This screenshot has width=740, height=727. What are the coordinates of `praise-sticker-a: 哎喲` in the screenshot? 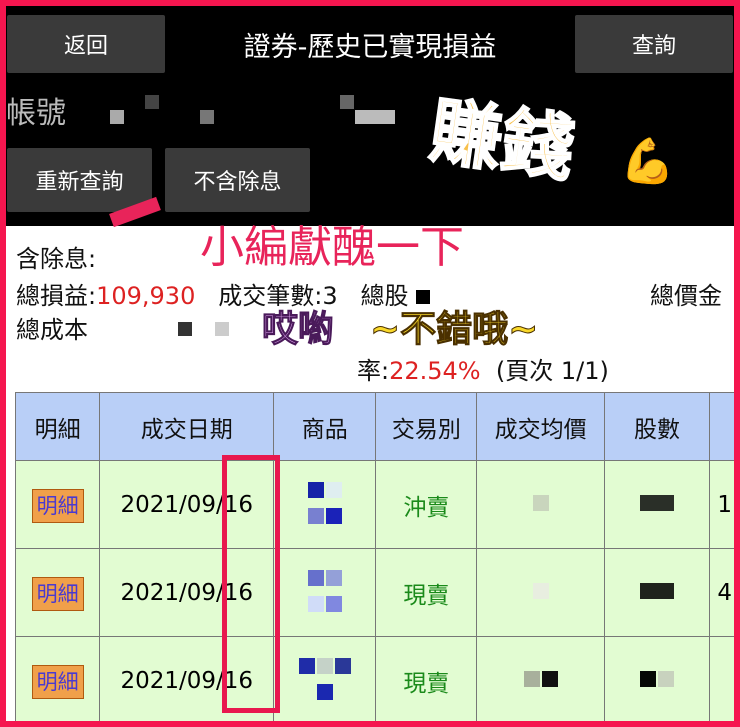 It's located at (298, 329).